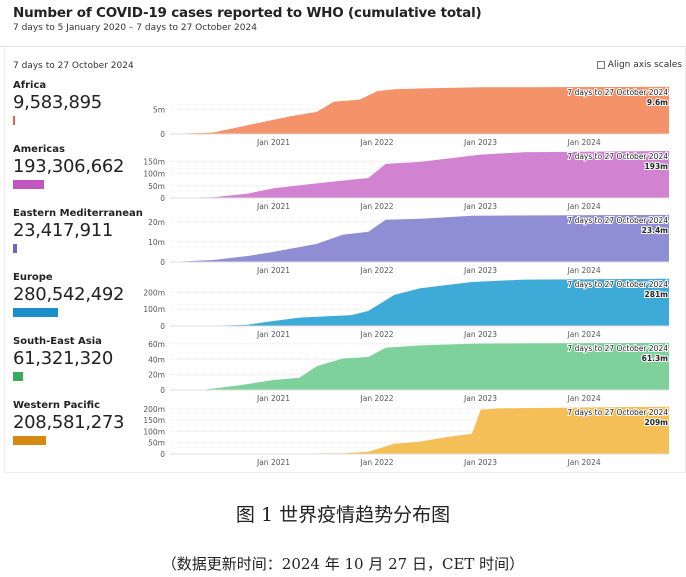 The height and width of the screenshot is (577, 686). I want to click on region-total: 280,542,492, so click(69, 294).